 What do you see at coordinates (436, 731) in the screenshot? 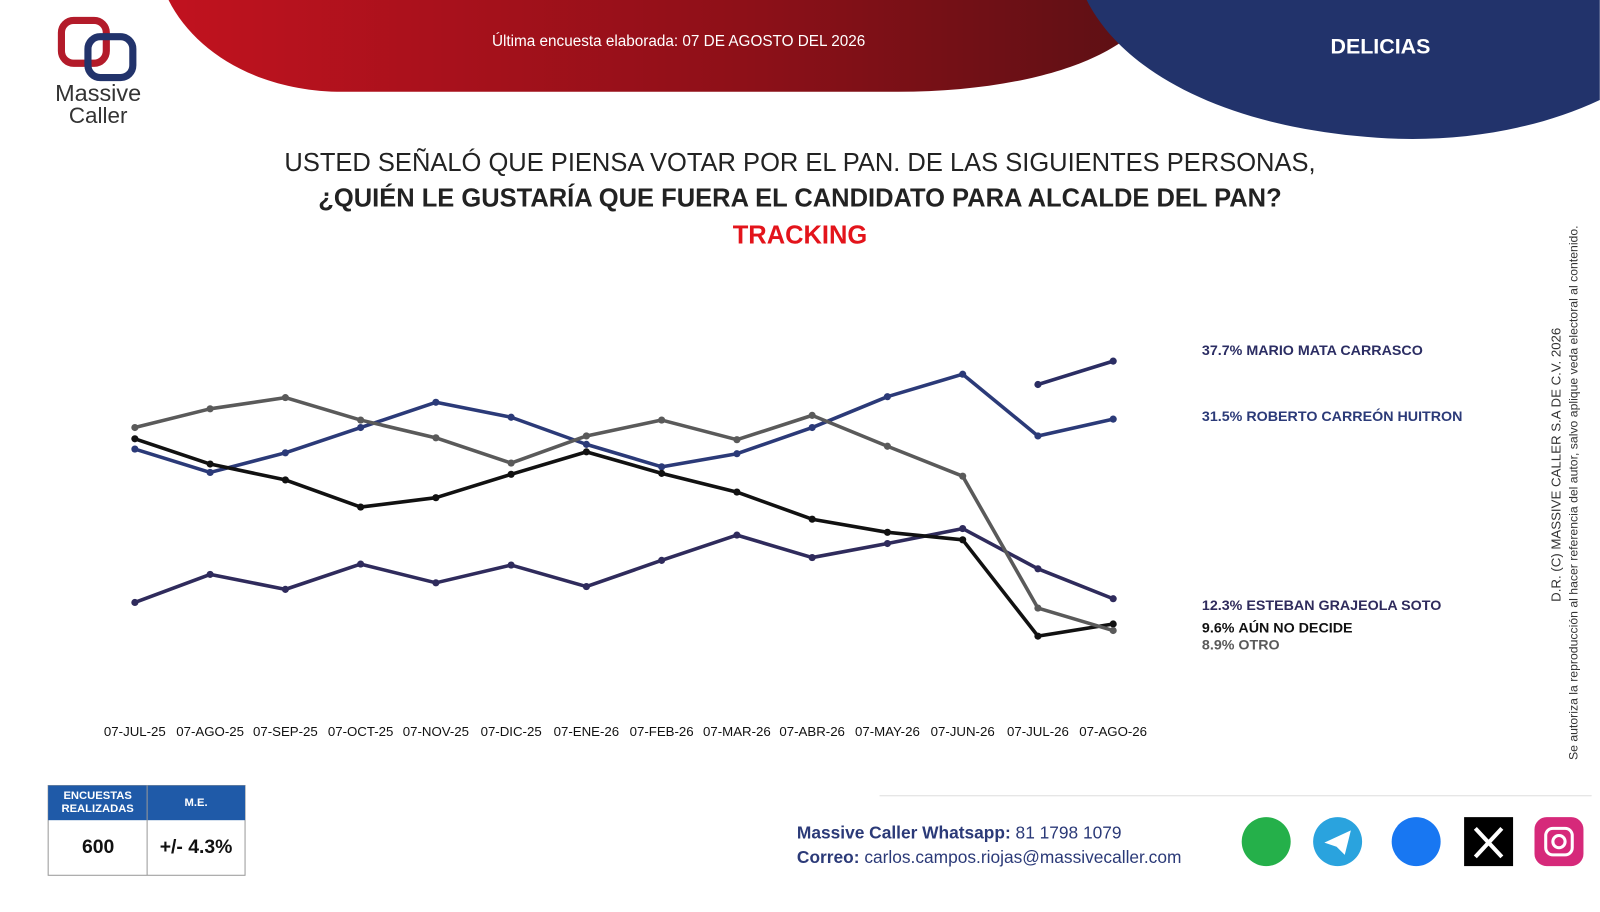
I see `x-tick-label: 07-NOV-25` at bounding box center [436, 731].